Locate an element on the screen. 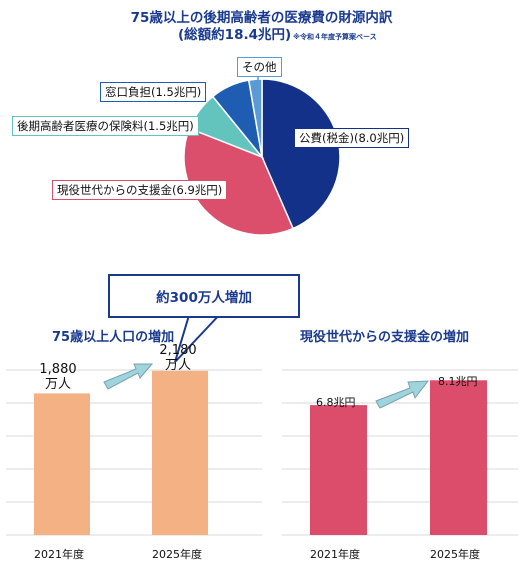 The width and height of the screenshot is (523, 573). pie-leader-lines is located at coordinates (240, 103).